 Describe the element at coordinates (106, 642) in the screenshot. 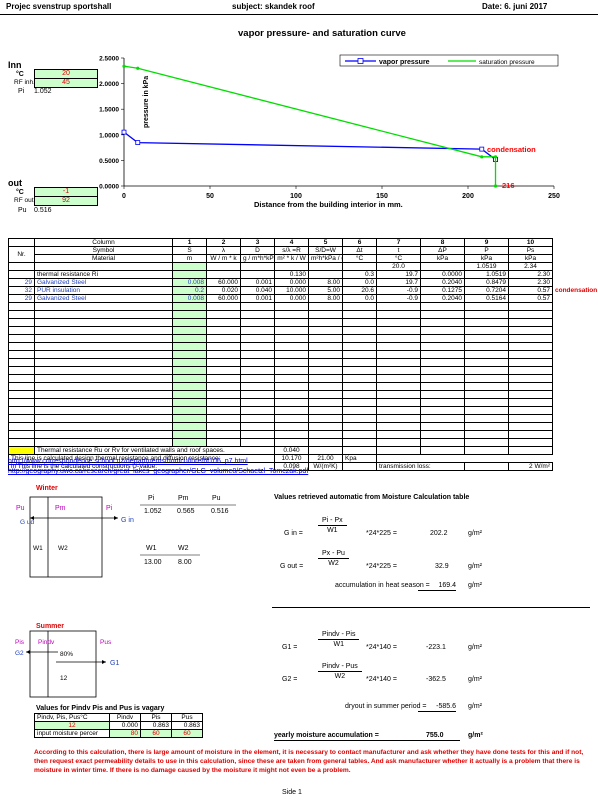

I see `svg-text: Pus` at that location.